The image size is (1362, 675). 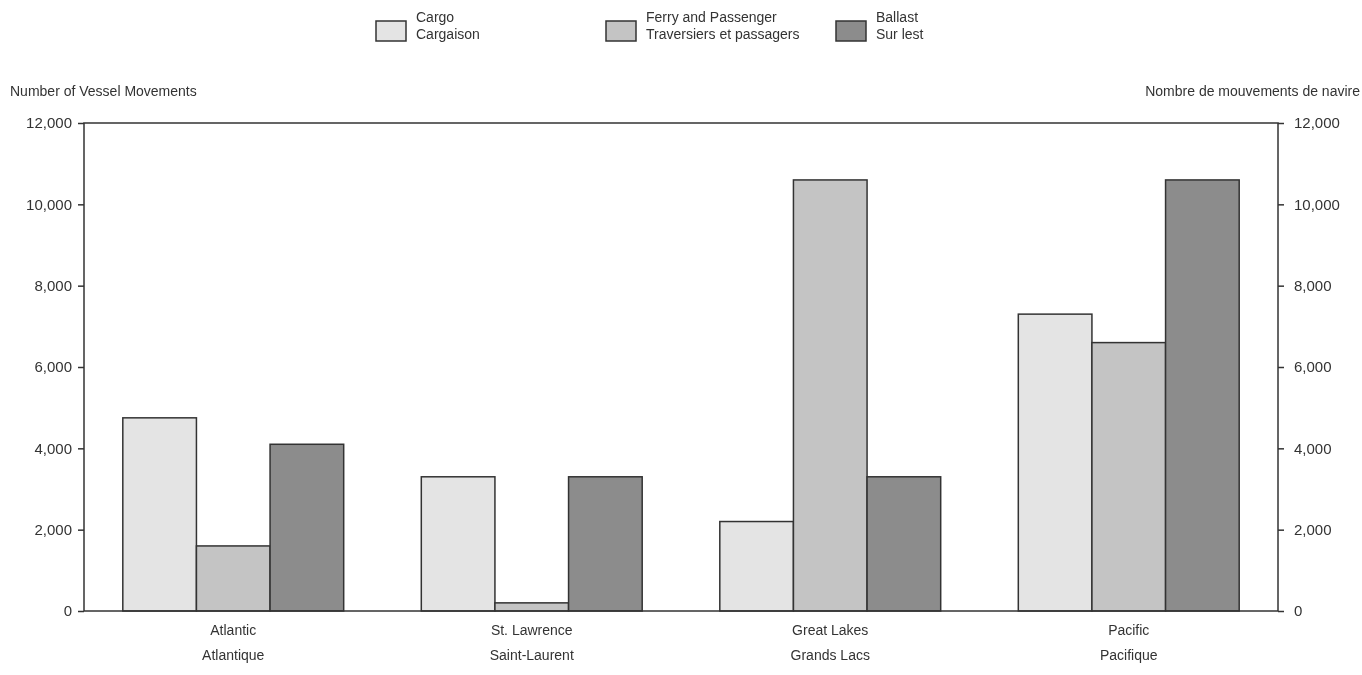 I want to click on y2-tick-label: 2,000, so click(x=1313, y=529).